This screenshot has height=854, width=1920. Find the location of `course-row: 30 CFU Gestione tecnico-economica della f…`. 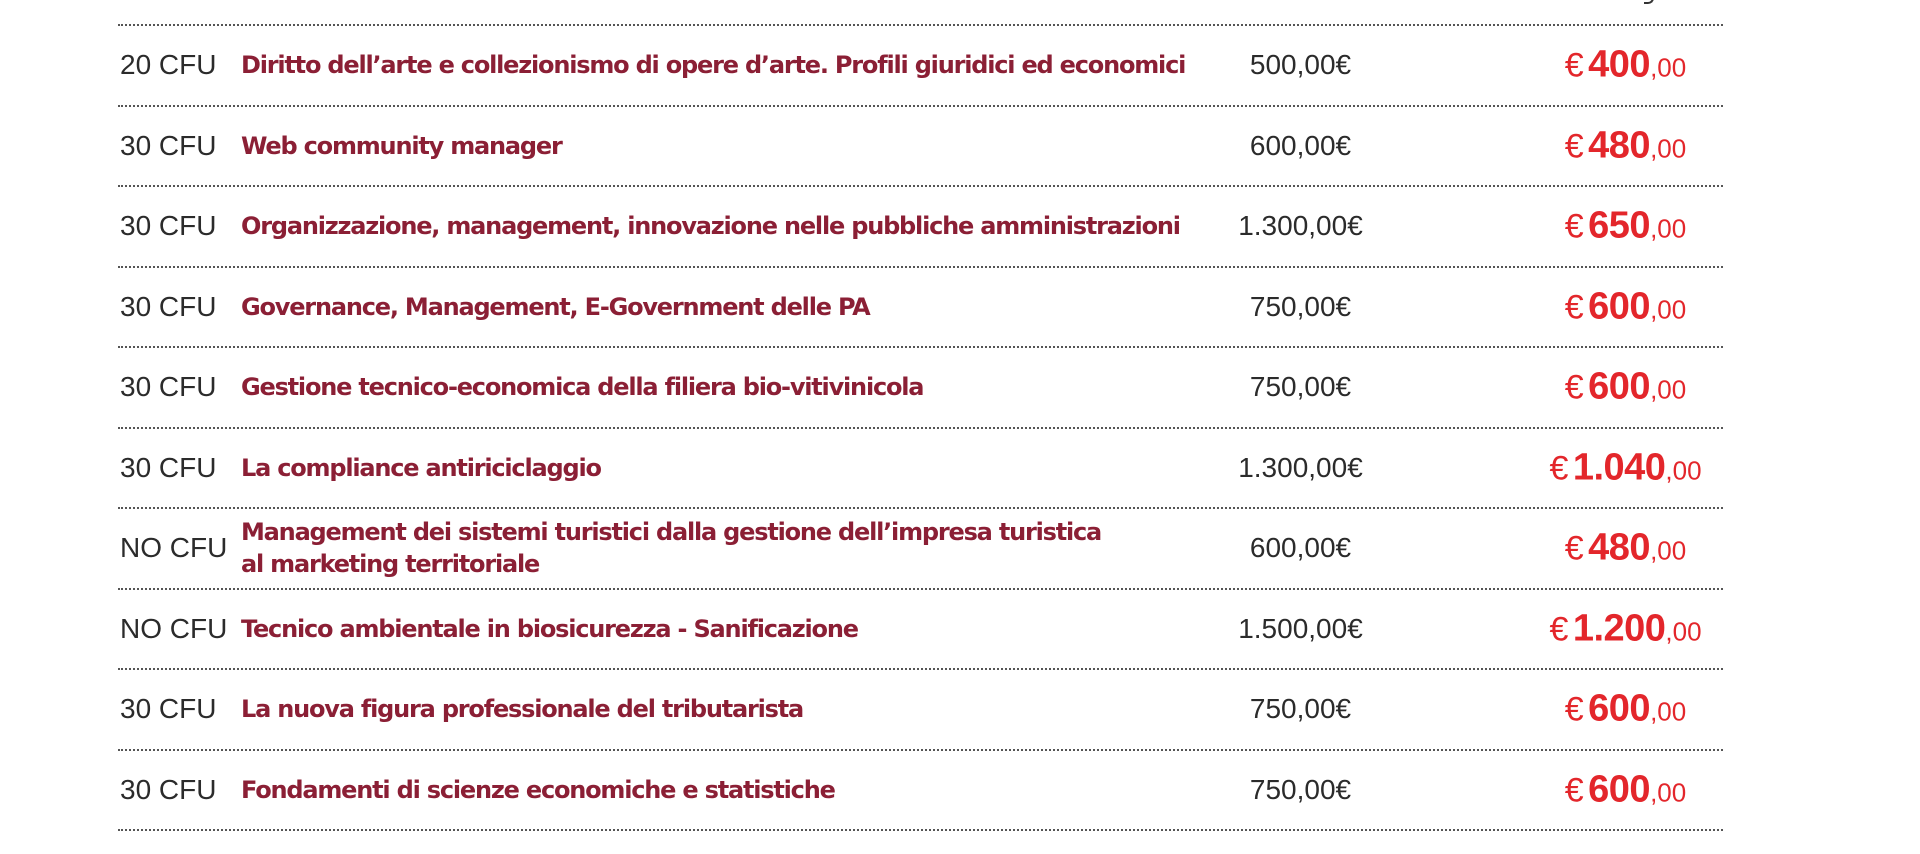

course-row: 30 CFU Gestione tecnico-economica della f… is located at coordinates (920, 388).